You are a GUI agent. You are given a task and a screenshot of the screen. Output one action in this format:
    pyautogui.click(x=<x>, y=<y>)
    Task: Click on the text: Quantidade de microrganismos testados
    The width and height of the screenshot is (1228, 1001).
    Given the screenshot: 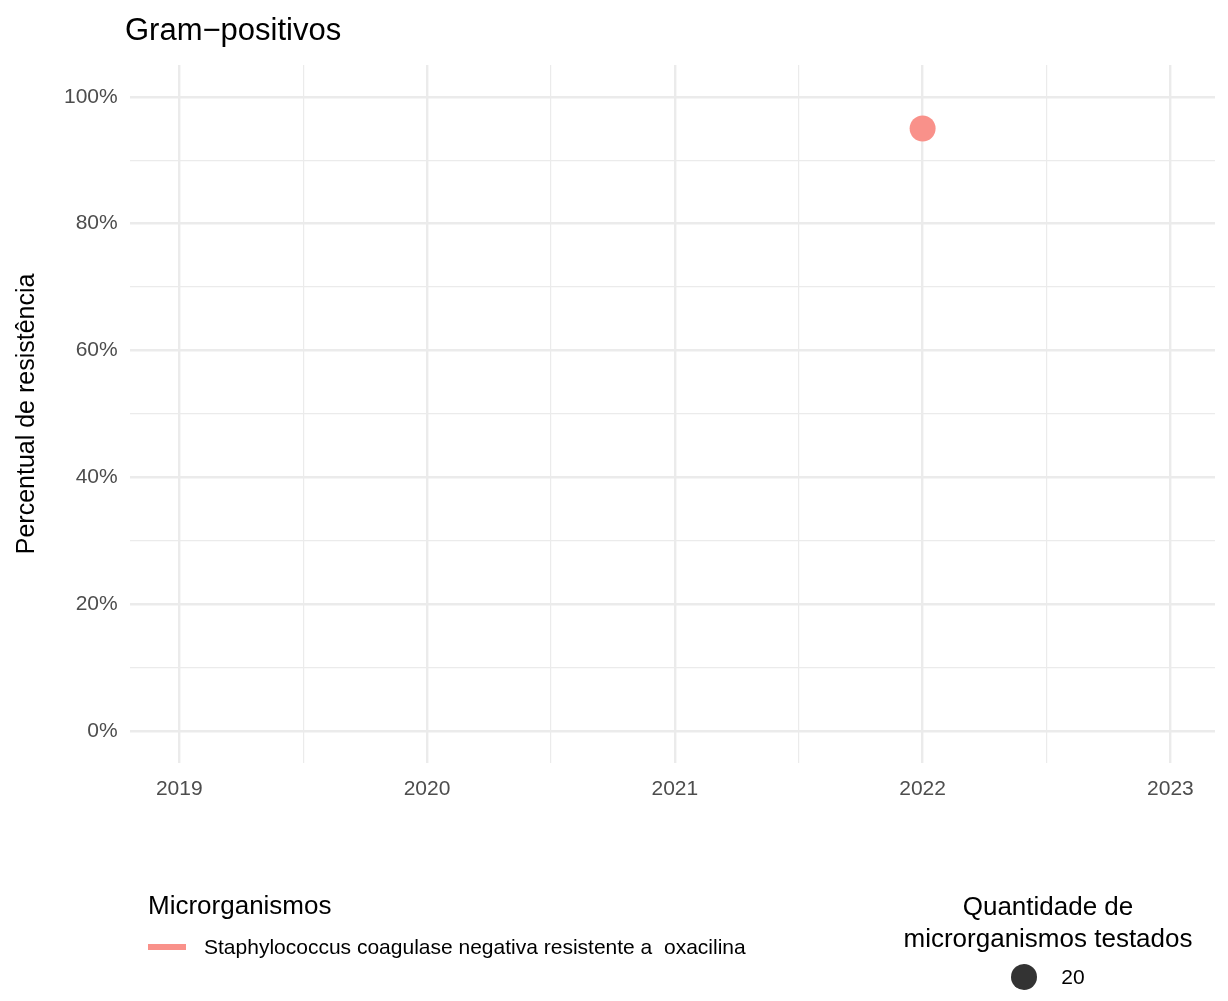 What is the action you would take?
    pyautogui.click(x=1048, y=922)
    